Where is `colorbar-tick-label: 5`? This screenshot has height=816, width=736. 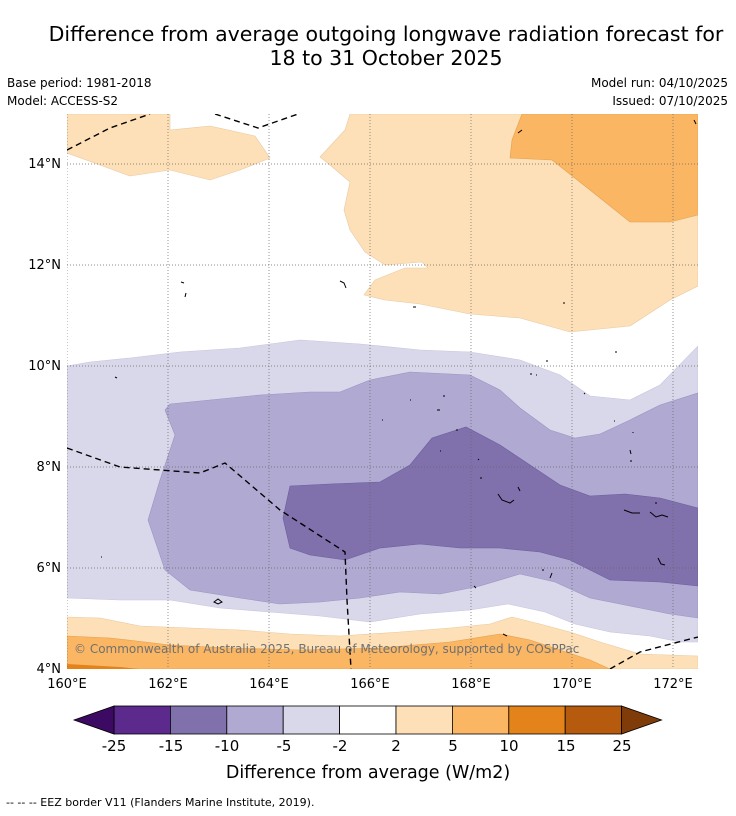
colorbar-tick-label: 5 is located at coordinates (453, 746).